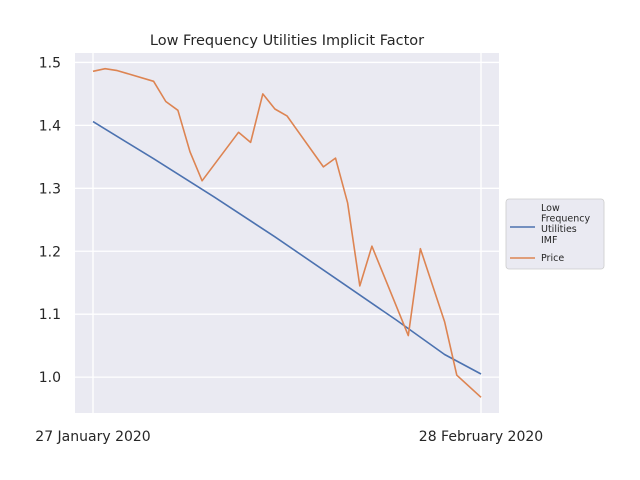  I want to click on x-axis: 27 January 2020 28 February 2020, so click(289, 437).